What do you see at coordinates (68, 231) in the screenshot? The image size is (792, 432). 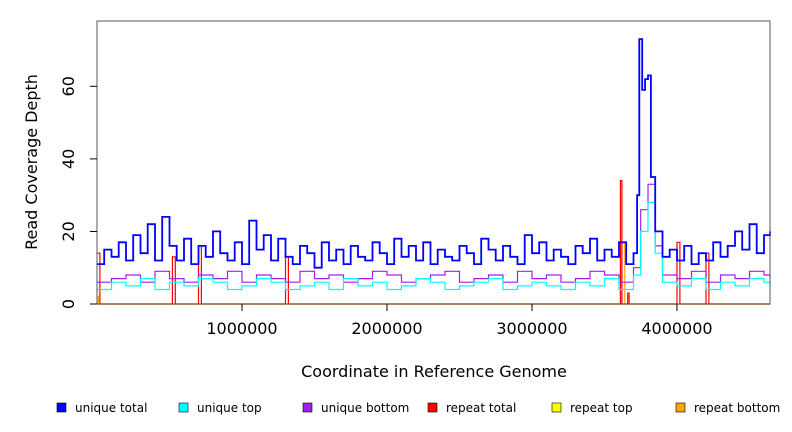 I see `y-tick-label: 20` at bounding box center [68, 231].